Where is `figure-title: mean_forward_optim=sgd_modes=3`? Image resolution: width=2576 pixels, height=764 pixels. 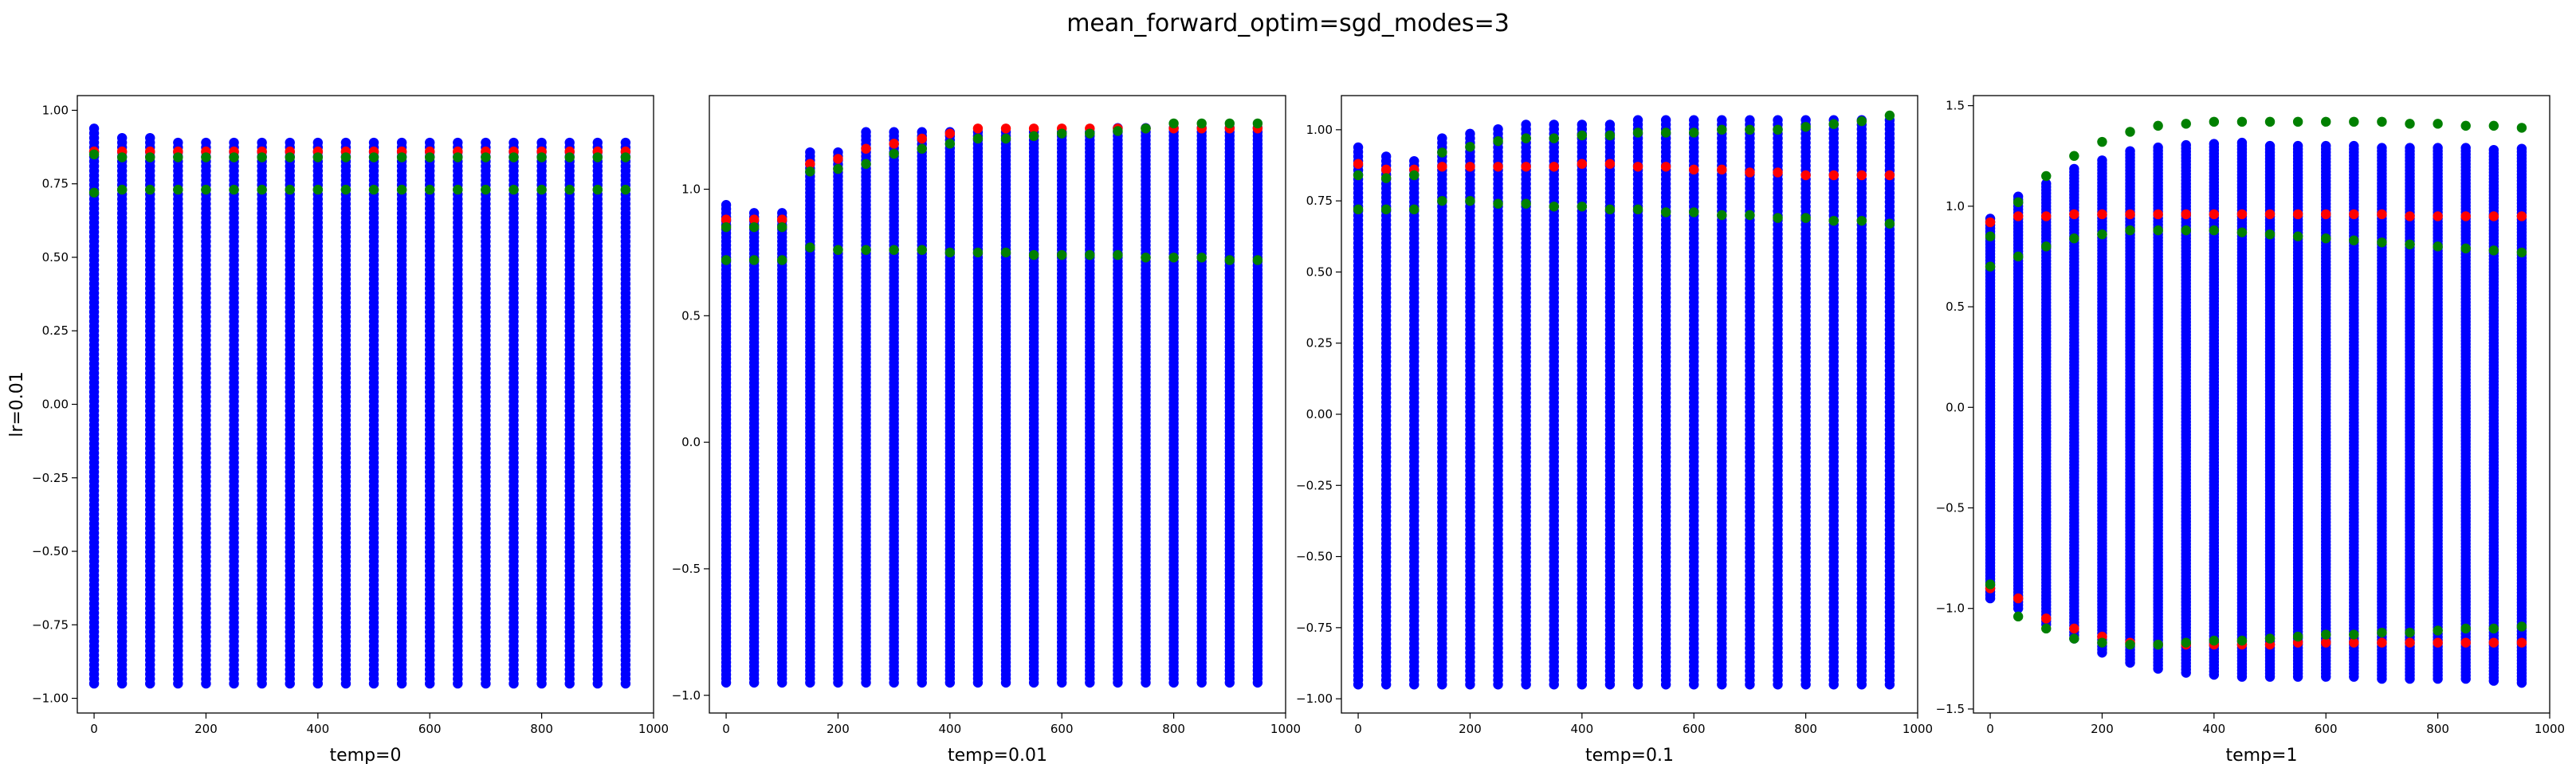 figure-title: mean_forward_optim=sgd_modes=3 is located at coordinates (1288, 23).